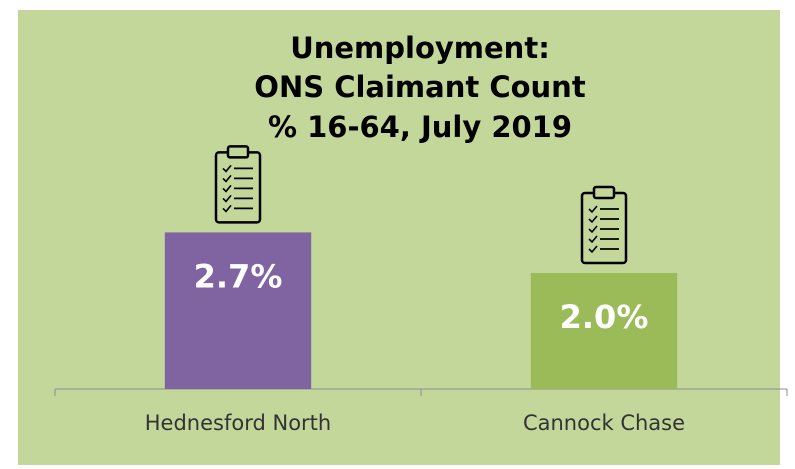 The width and height of the screenshot is (795, 469). What do you see at coordinates (238, 276) in the screenshot?
I see `value-label: 2.7%` at bounding box center [238, 276].